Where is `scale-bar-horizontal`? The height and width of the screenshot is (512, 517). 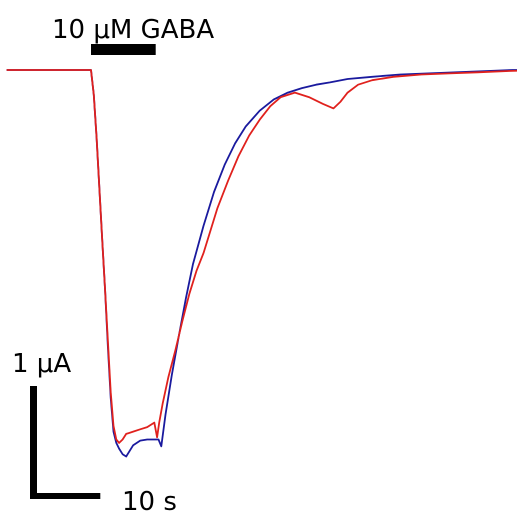
scale-bar-horizontal is located at coordinates (65, 496).